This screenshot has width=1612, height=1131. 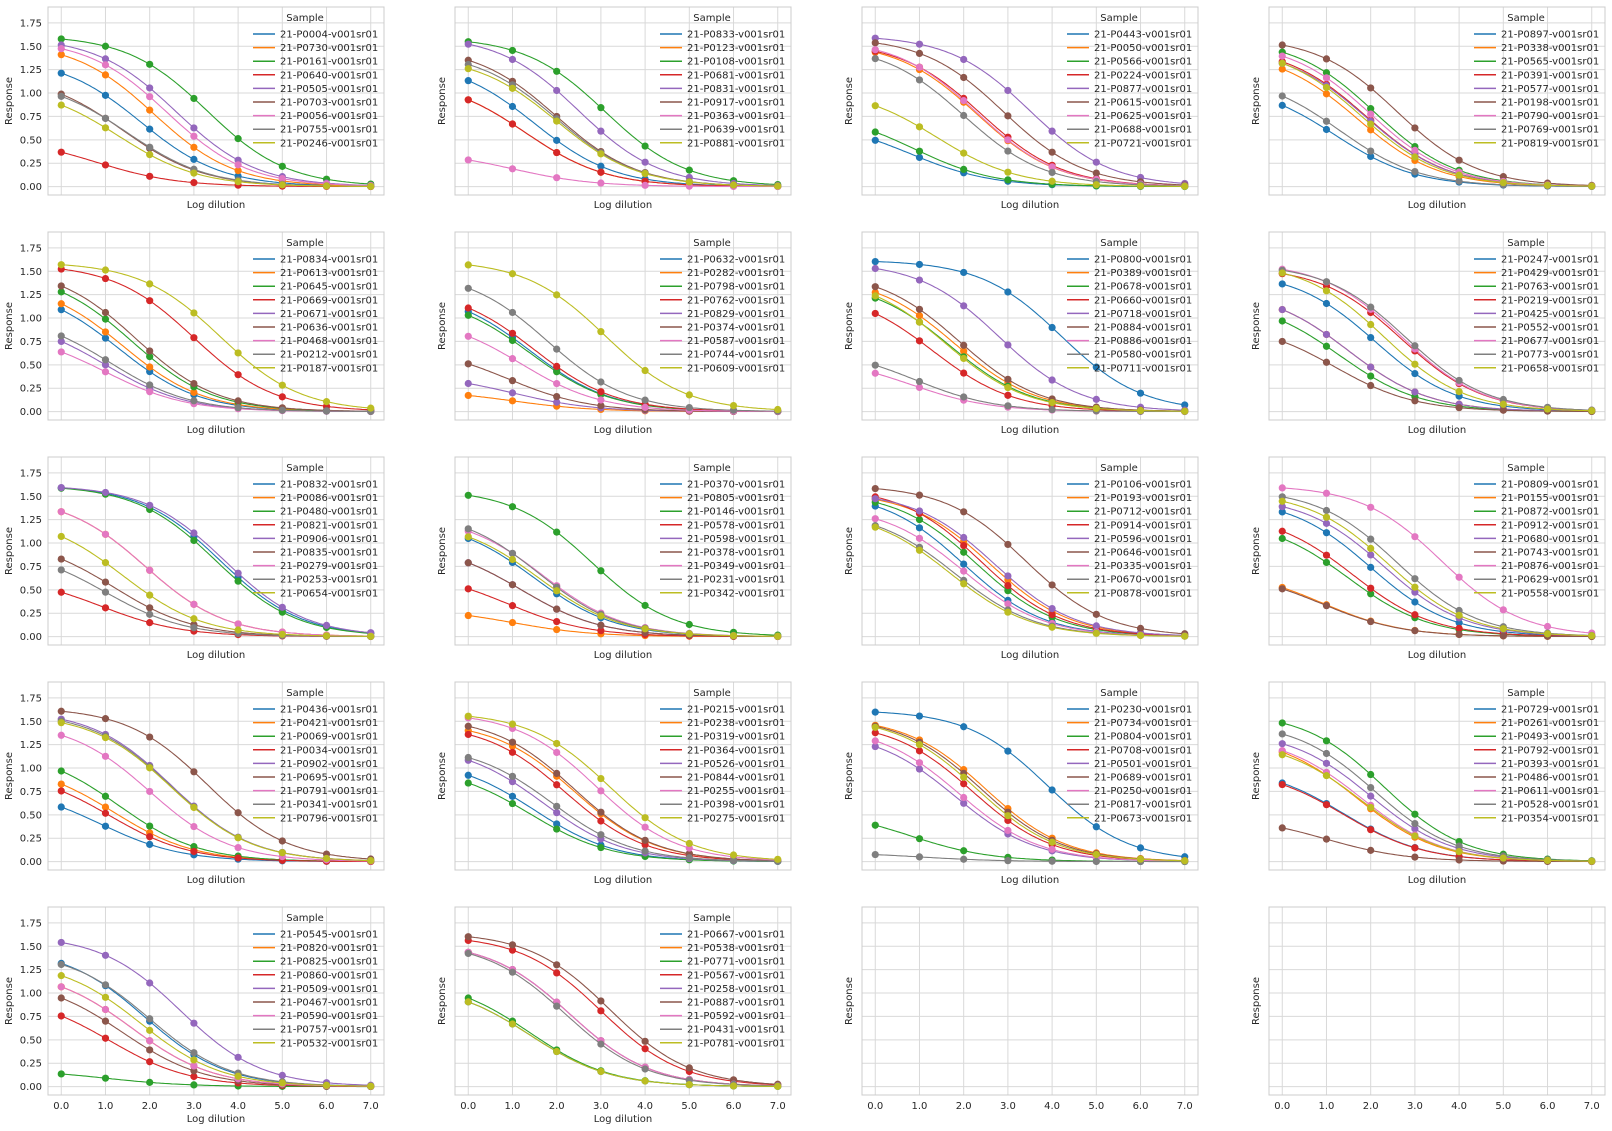 What do you see at coordinates (1550, 539) in the screenshot?
I see `legend-entry: 21-P0680-v001sr01` at bounding box center [1550, 539].